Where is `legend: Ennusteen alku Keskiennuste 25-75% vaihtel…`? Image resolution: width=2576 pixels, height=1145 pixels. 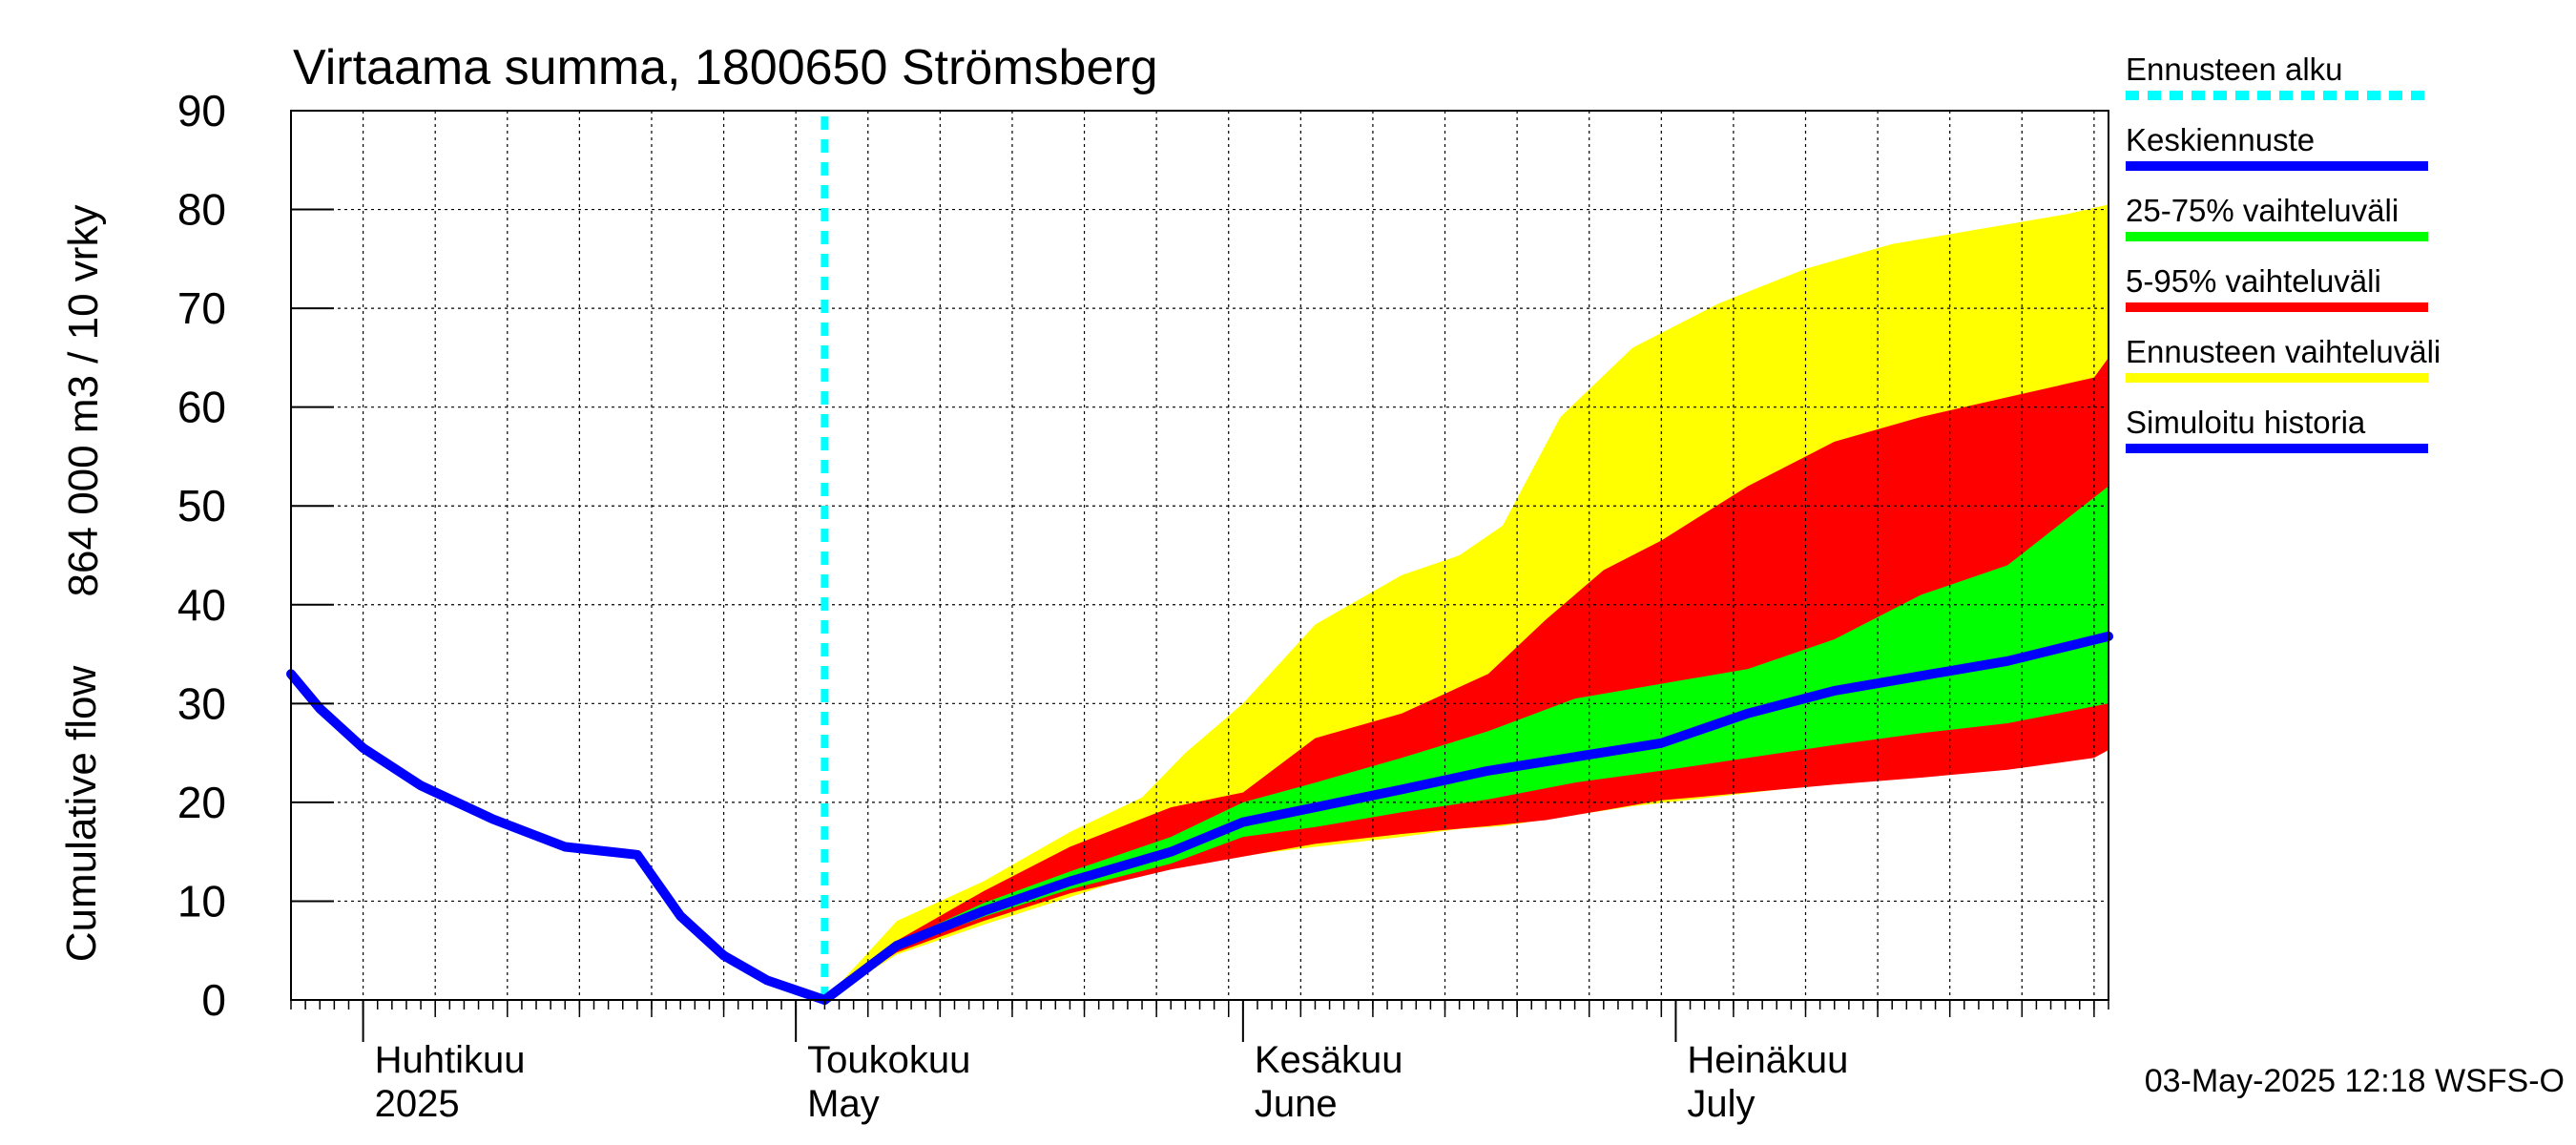 legend: Ennusteen alku Keskiennuste 25-75% vaihtel… is located at coordinates (2283, 253).